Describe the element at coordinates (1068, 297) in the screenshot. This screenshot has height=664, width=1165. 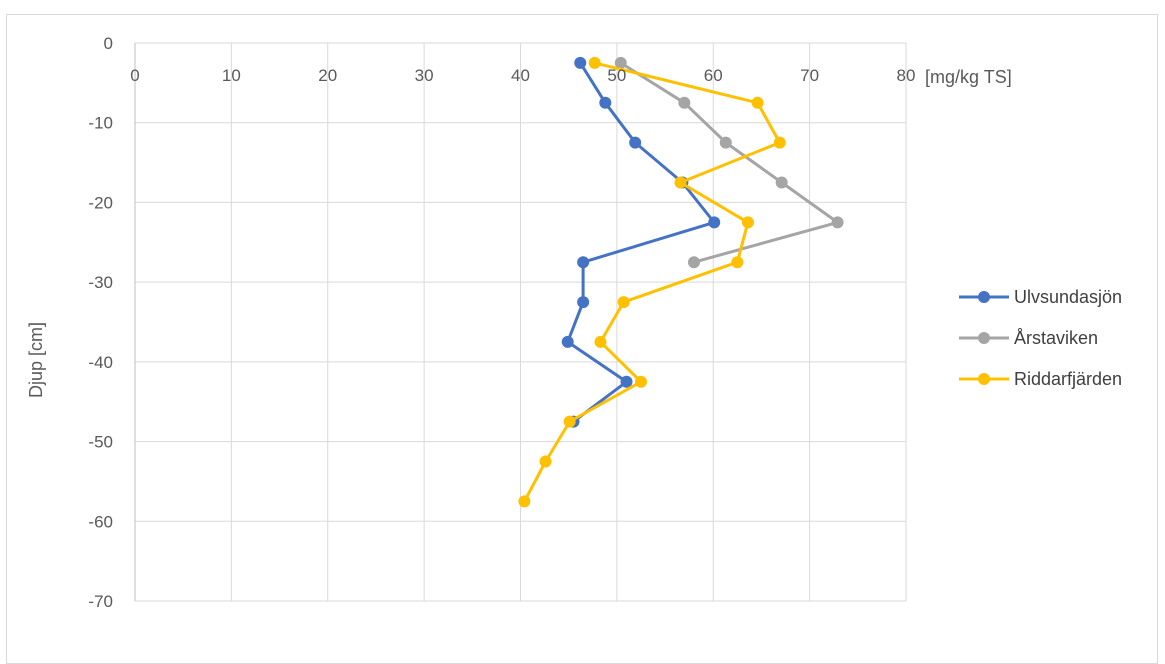
I see `legend-label: Ulvsundasjön` at that location.